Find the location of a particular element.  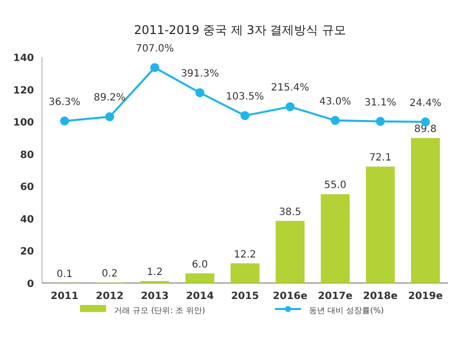

data-label: 89.2% is located at coordinates (110, 98).